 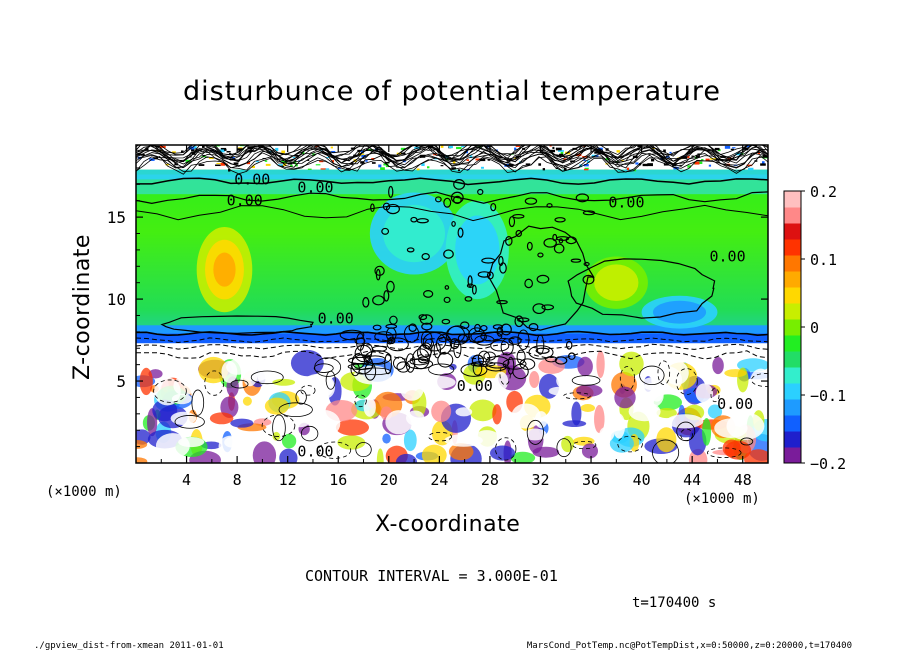 I want to click on y-tick-label: 5, so click(x=121, y=381).